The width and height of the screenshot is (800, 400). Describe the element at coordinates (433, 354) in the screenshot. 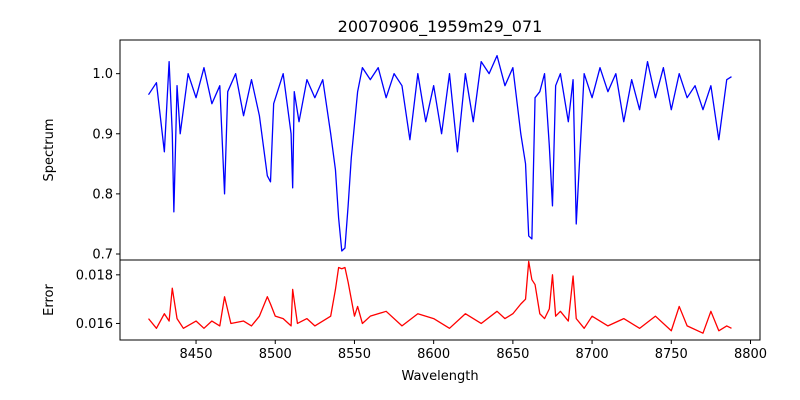

I see `x-tick-label: 8600` at that location.